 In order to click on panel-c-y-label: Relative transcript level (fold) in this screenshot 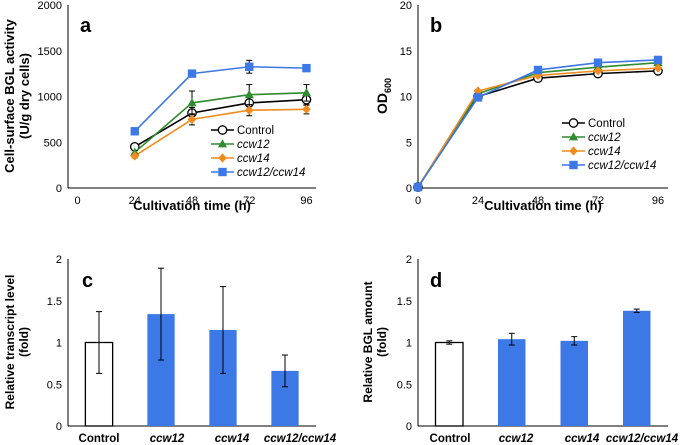, I will do `click(17, 342)`.